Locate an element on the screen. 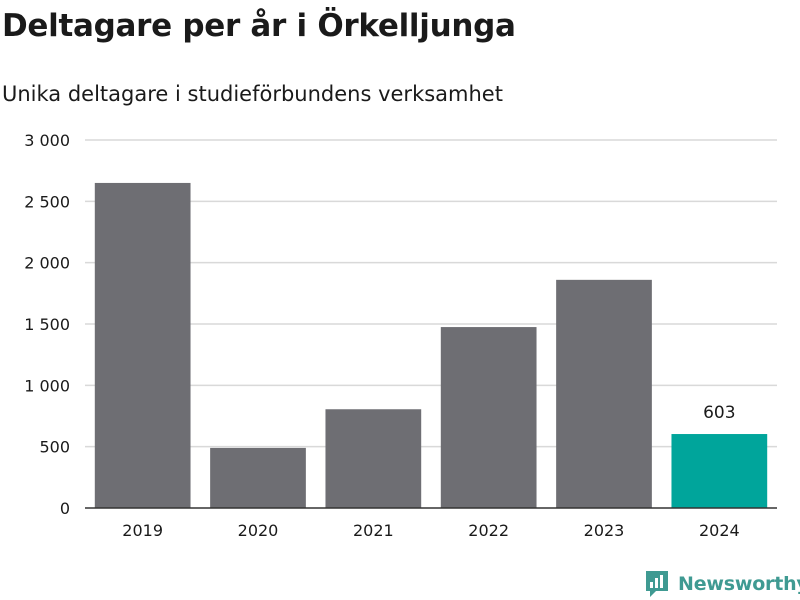 This screenshot has width=800, height=600. brand-logo: Newsworthy is located at coordinates (722, 584).